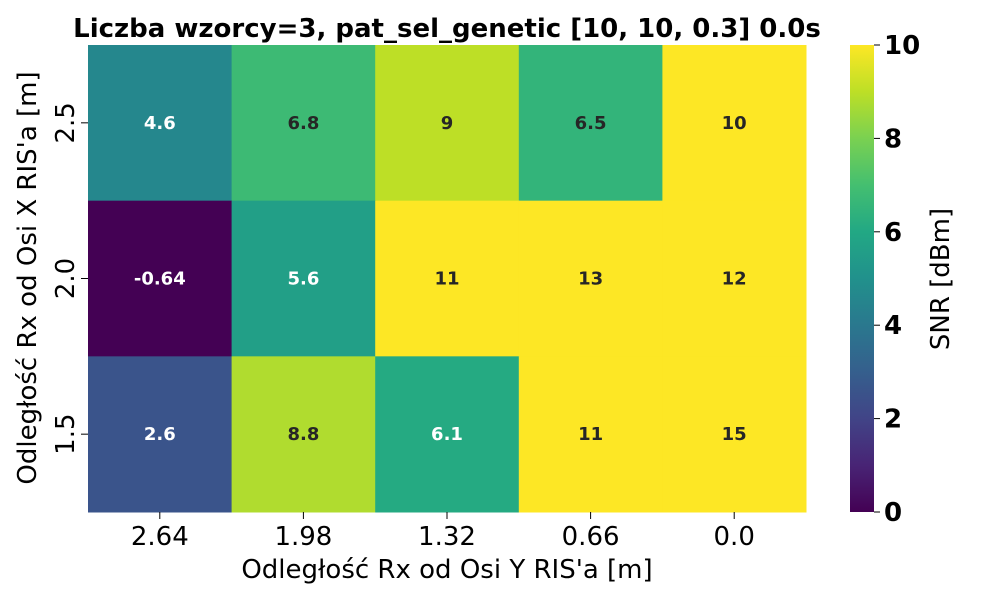 The width and height of the screenshot is (1000, 600). I want to click on cell-value-label: 4.6, so click(160, 123).